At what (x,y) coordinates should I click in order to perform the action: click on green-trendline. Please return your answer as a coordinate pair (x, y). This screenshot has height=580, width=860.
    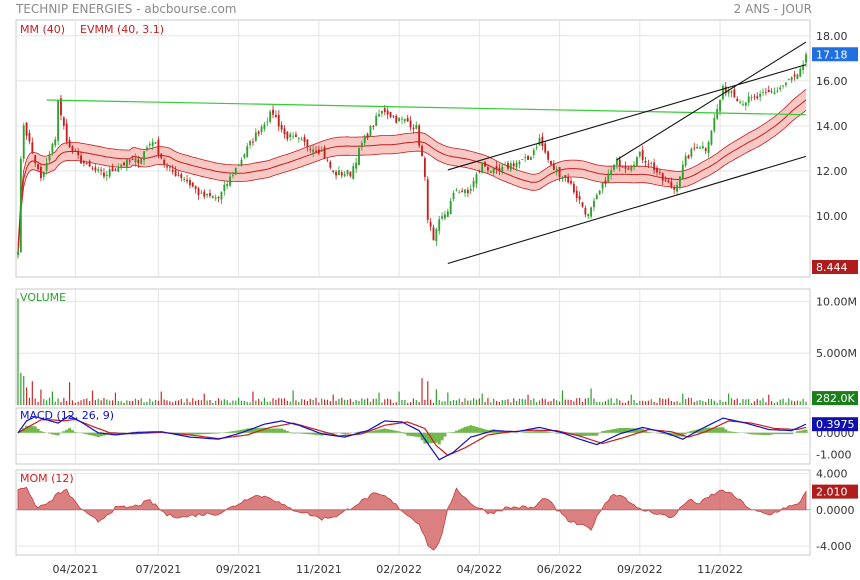
    Looking at the image, I should click on (426, 107).